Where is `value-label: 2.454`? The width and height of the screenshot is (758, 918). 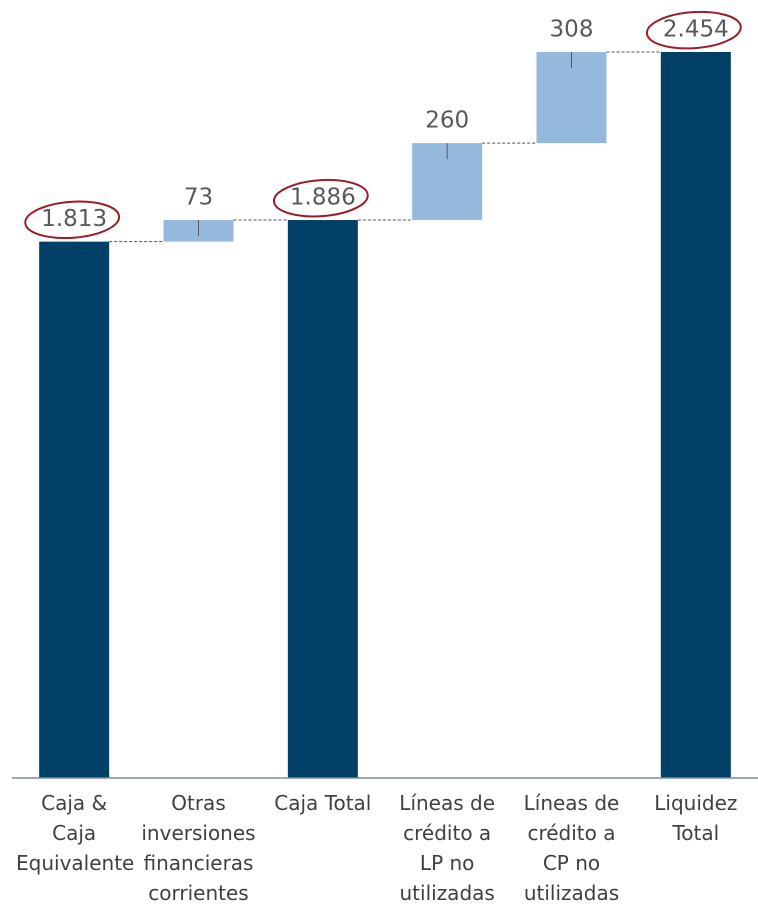 value-label: 2.454 is located at coordinates (696, 30).